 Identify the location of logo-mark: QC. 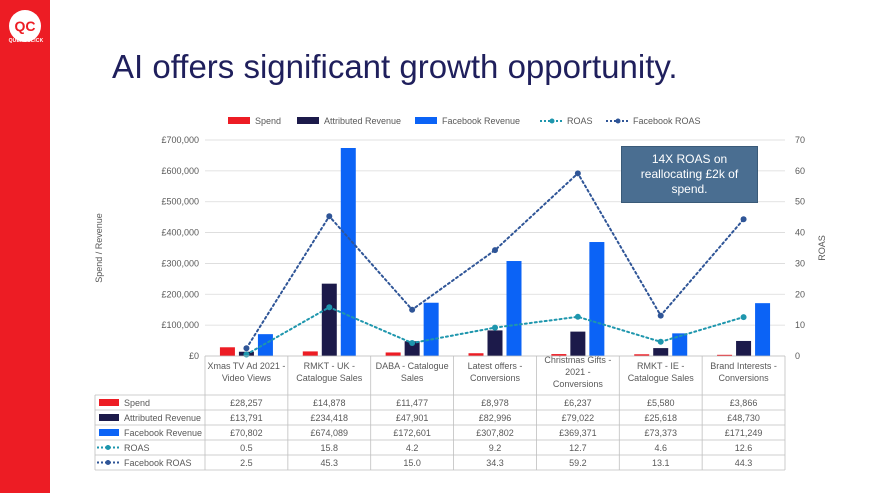
(25, 26).